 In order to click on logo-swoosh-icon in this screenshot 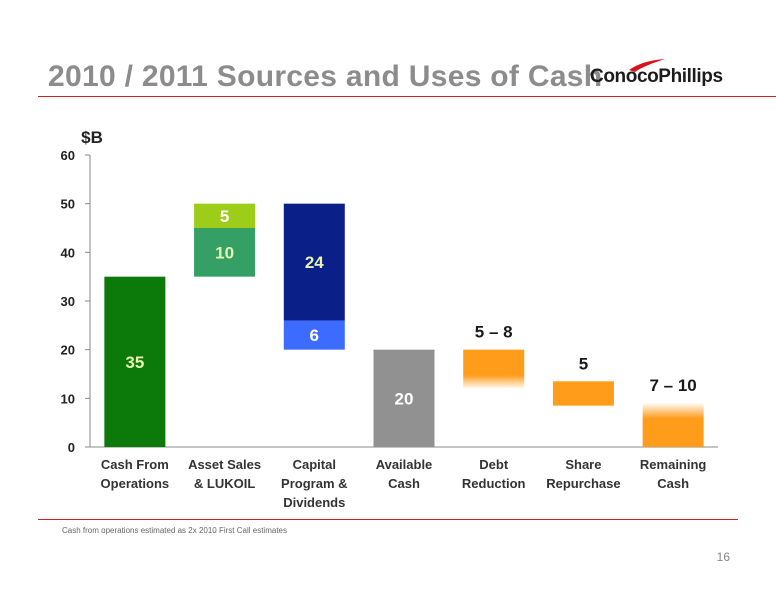, I will do `click(647, 65)`.